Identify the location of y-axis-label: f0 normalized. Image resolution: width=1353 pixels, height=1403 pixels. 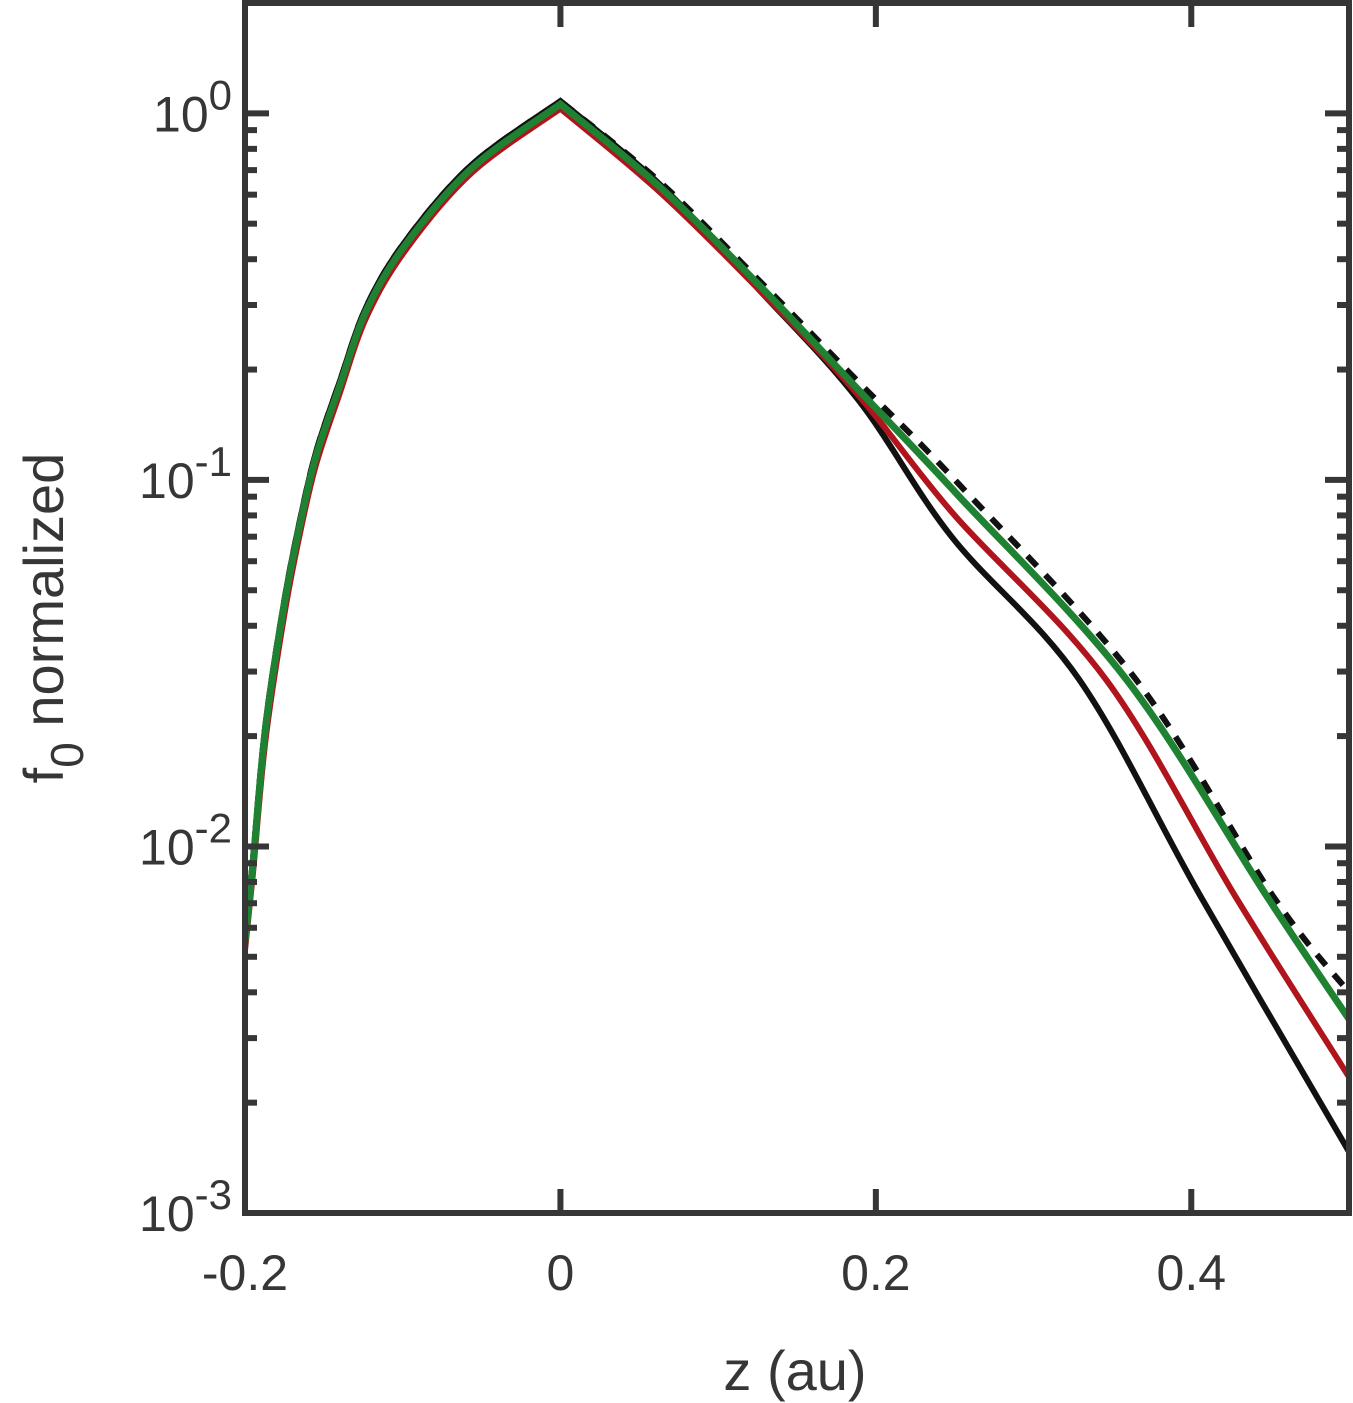
(52, 618).